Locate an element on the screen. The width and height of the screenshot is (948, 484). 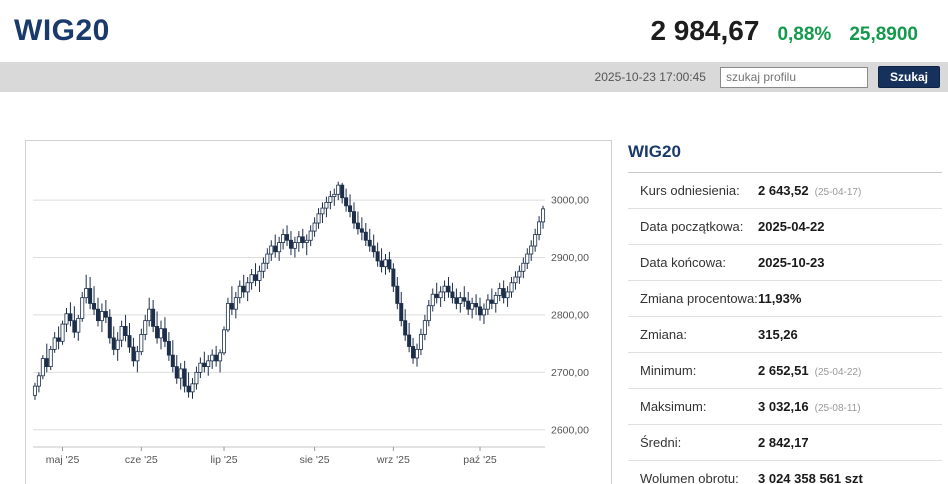
table-row: Minimum: 2 652,51 (25-04-22) is located at coordinates (785, 371).